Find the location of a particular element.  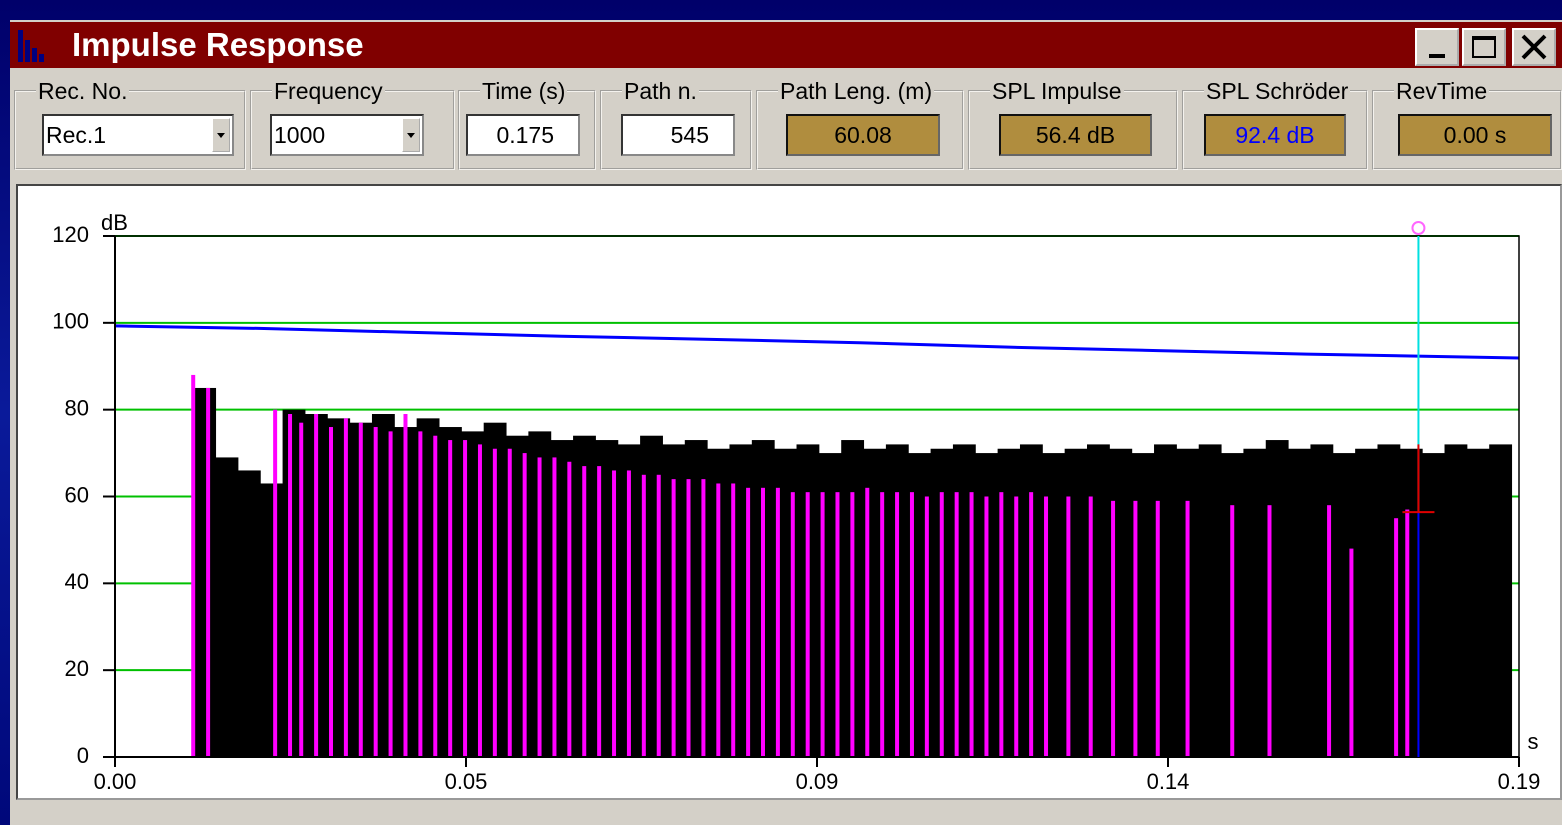

x-tick-label: 0.19 is located at coordinates (1519, 781).